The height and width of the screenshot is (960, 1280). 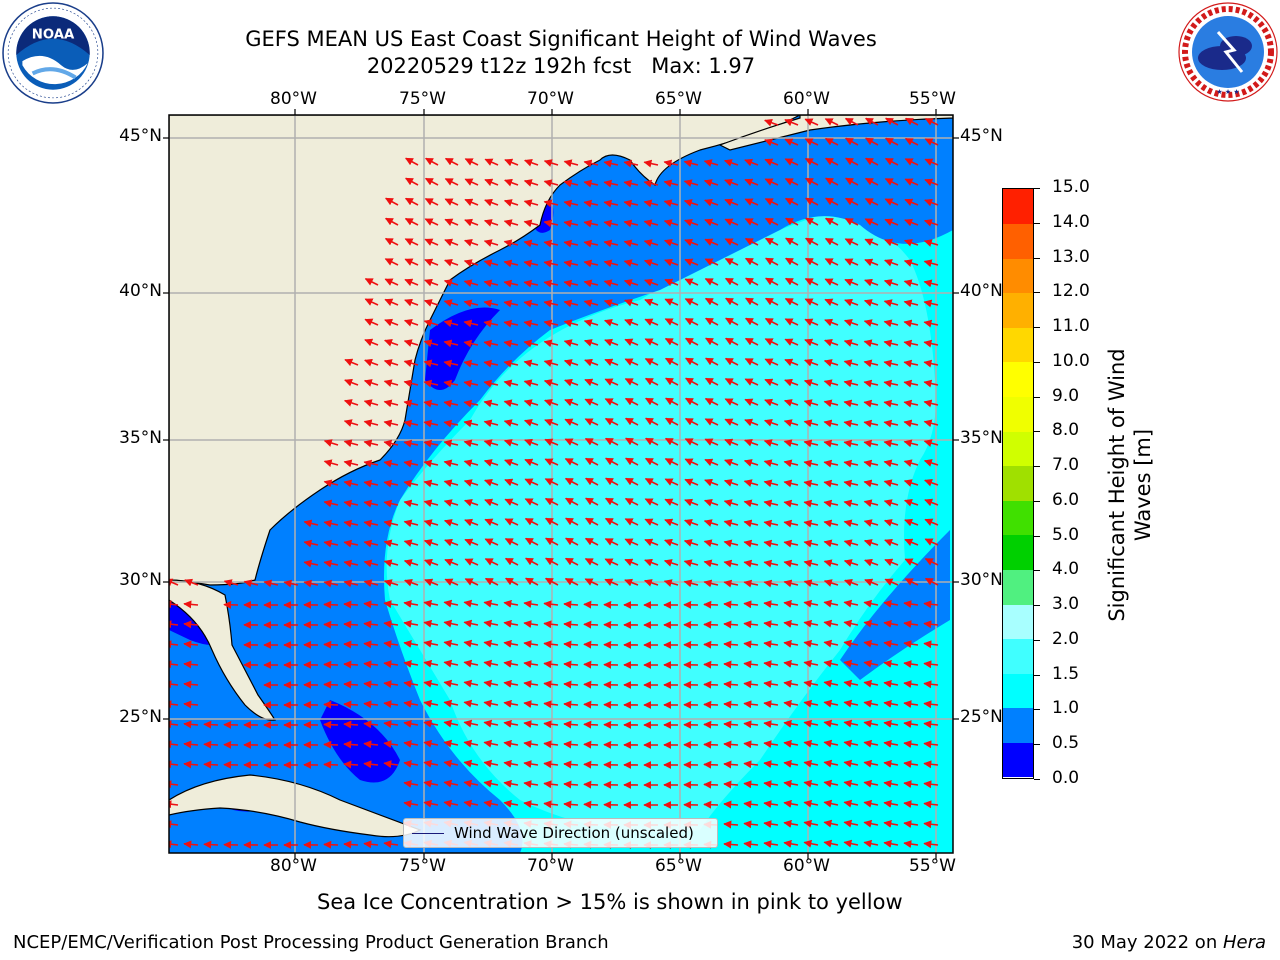 I want to click on colorbar-tick-label: 6.0, so click(x=1066, y=499).